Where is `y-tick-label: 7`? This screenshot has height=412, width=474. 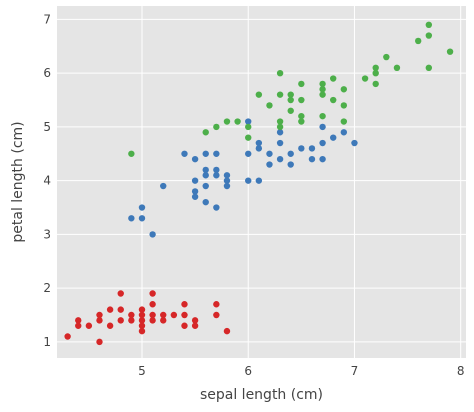
y-tick-label: 7 is located at coordinates (47, 19).